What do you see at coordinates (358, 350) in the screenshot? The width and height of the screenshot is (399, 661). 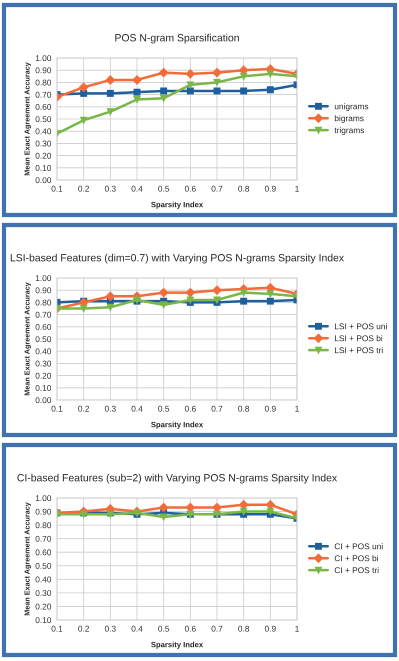 I see `legend-label: LSI + POS tri` at bounding box center [358, 350].